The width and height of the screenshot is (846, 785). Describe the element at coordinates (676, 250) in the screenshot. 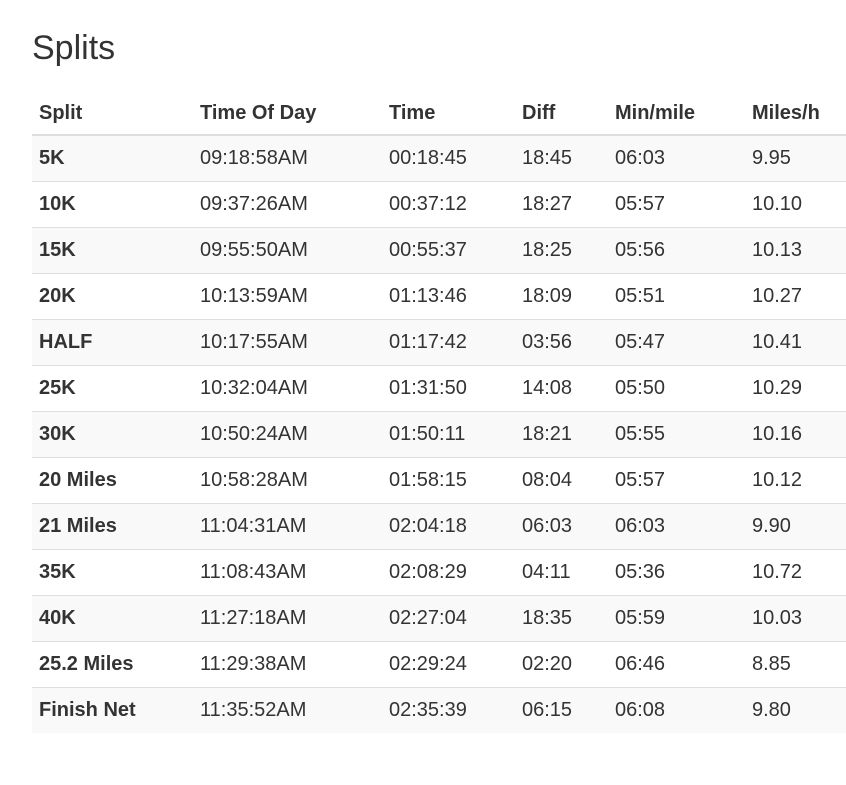

I see `cell-min-per-mile: 05:56` at that location.